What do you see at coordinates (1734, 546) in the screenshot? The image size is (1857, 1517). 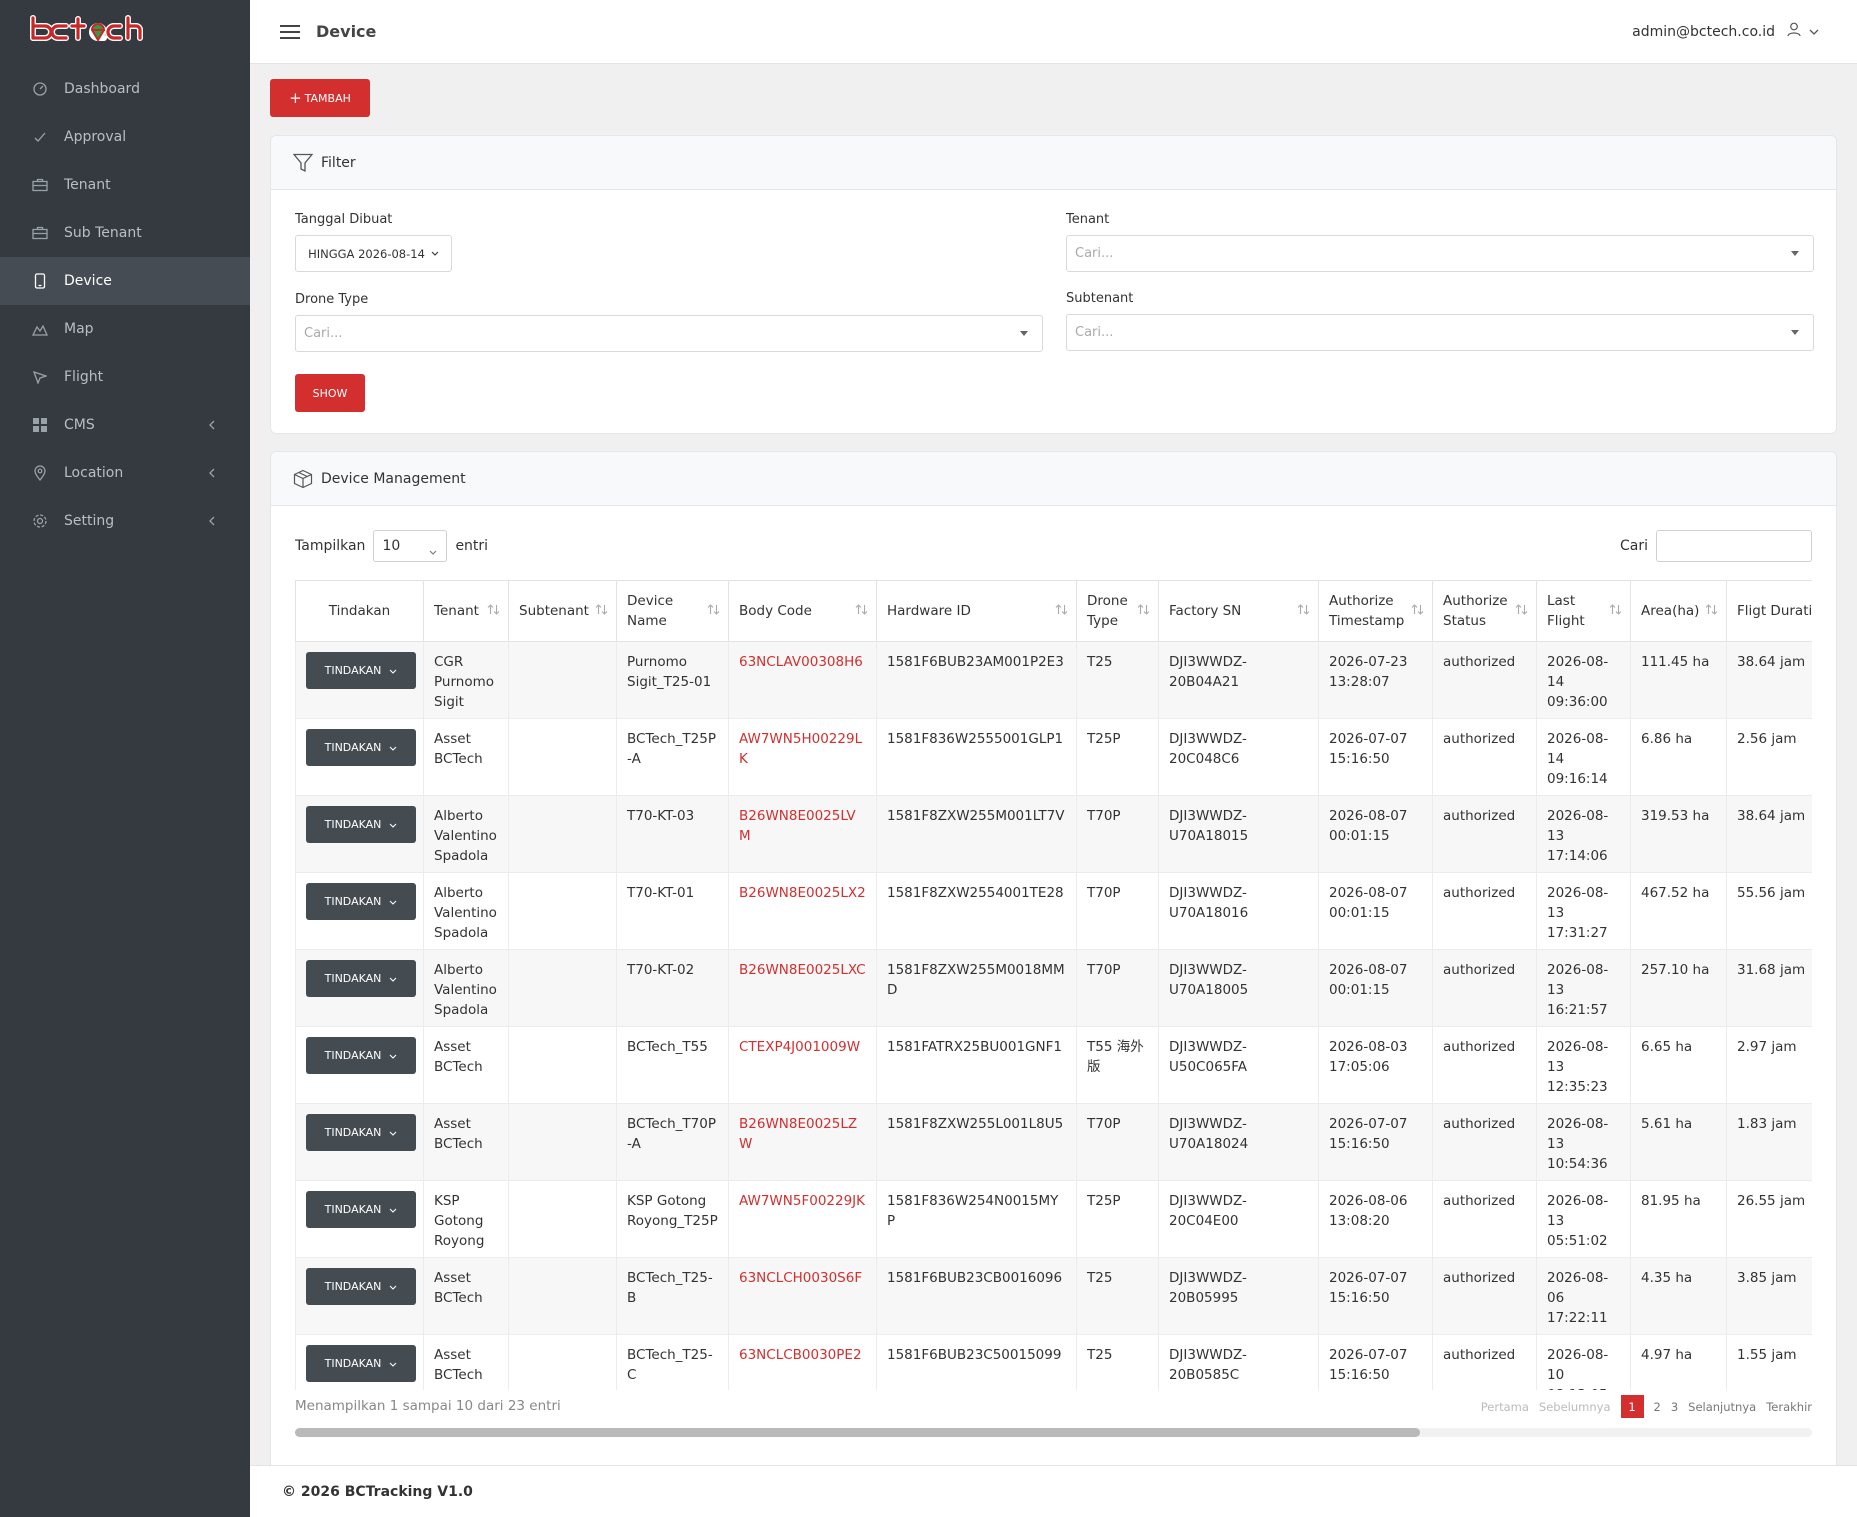 I see `search-input` at bounding box center [1734, 546].